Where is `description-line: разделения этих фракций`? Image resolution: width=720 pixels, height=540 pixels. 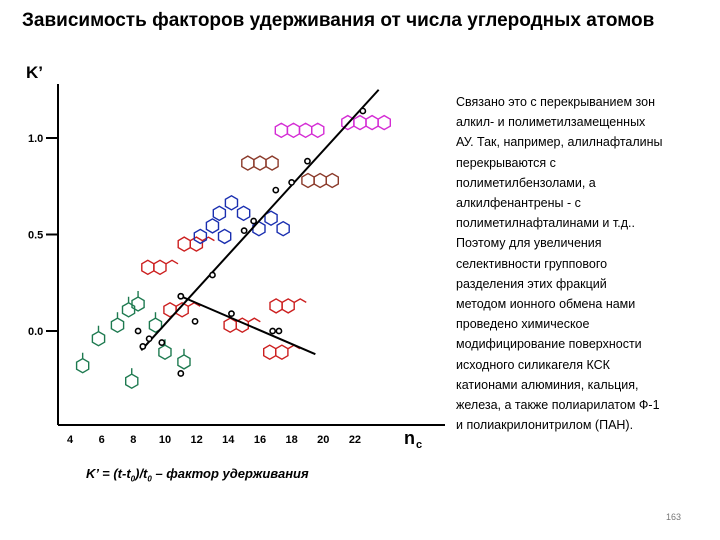 description-line: разделения этих фракций is located at coordinates (531, 283).